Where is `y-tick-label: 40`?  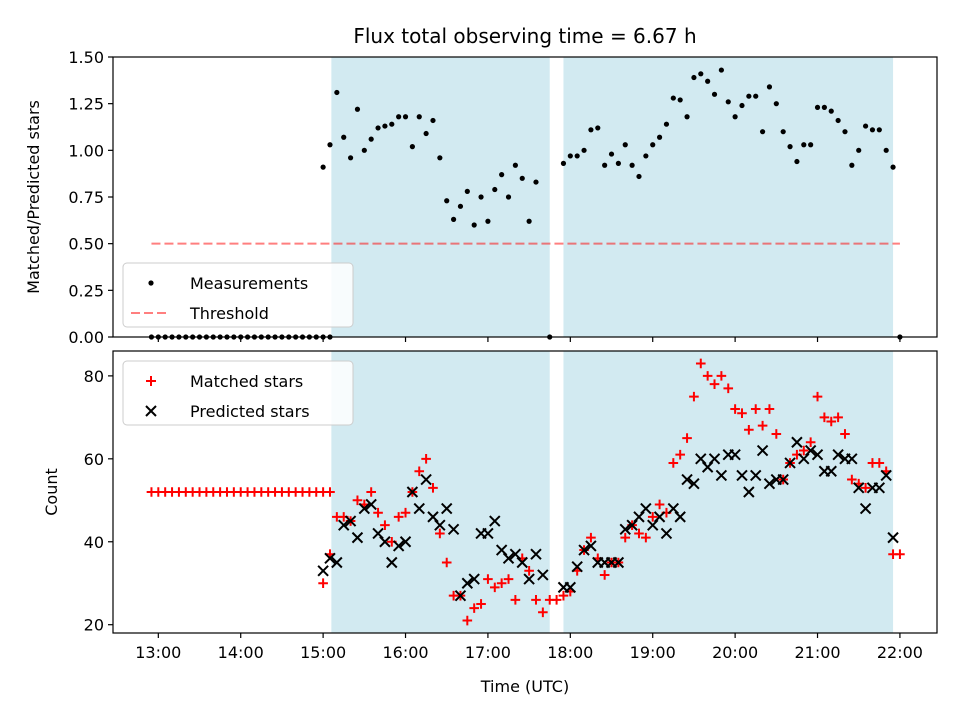 y-tick-label: 40 is located at coordinates (94, 542).